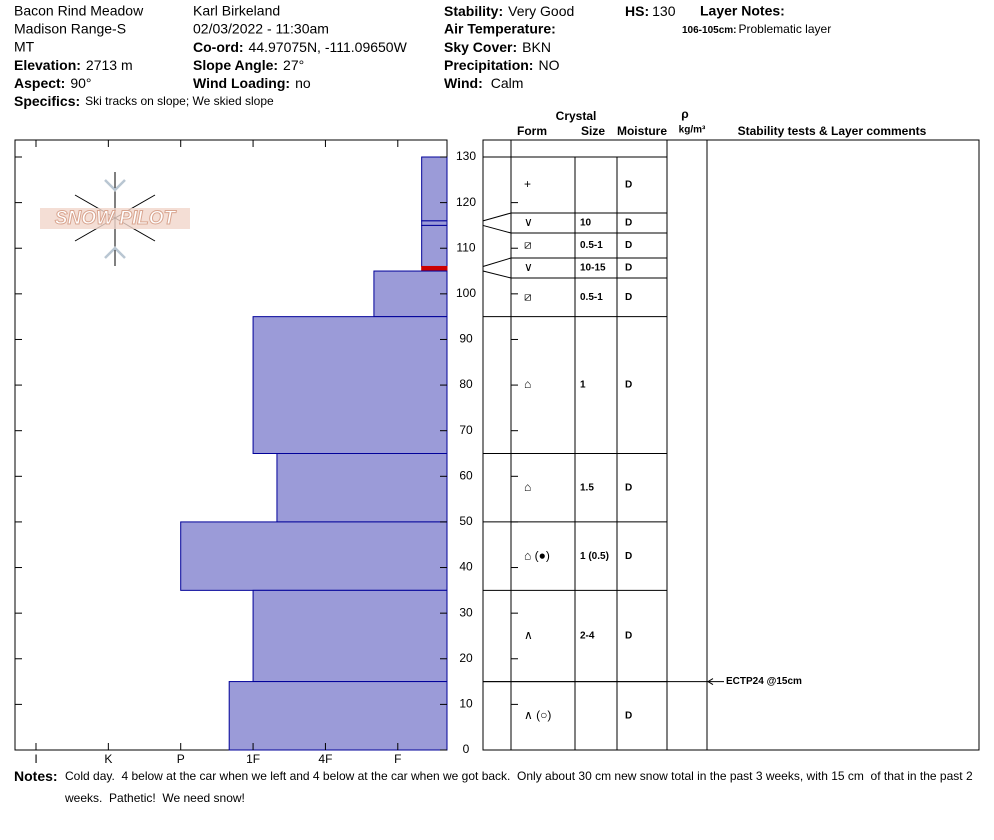 The height and width of the screenshot is (840, 994). What do you see at coordinates (587, 636) in the screenshot?
I see `grain-size: 2-4` at bounding box center [587, 636].